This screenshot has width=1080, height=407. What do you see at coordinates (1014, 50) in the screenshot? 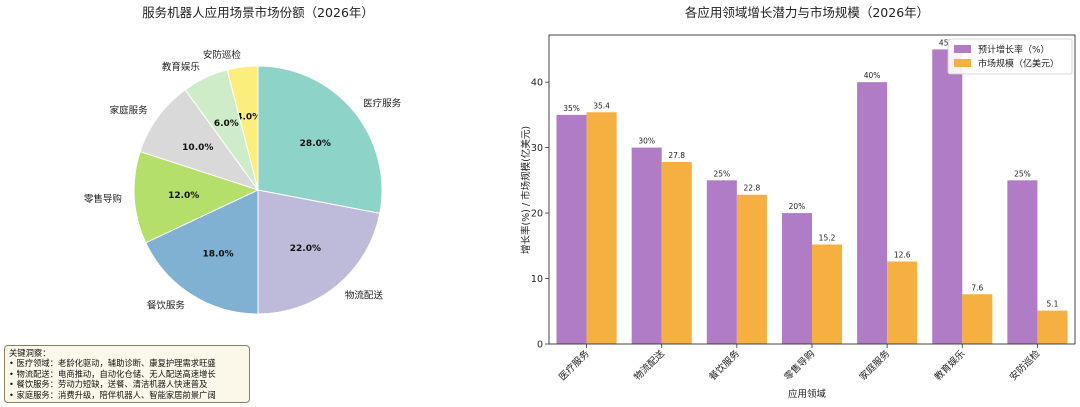
I see `legend-label: 预计增长率（%）` at bounding box center [1014, 50].